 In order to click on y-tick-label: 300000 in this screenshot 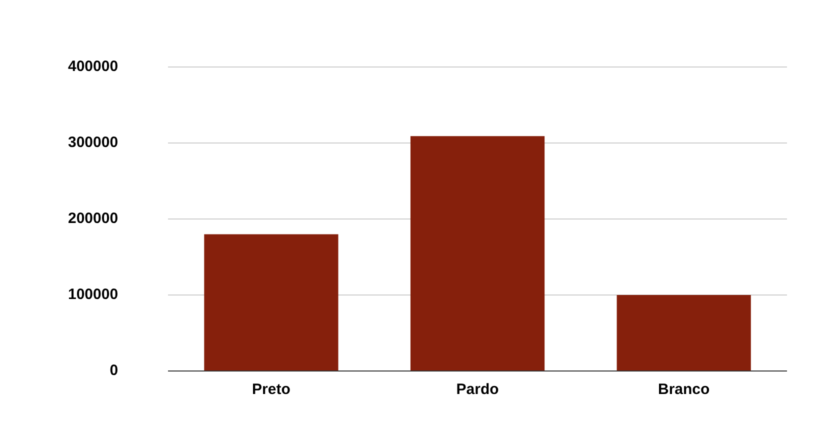, I will do `click(93, 143)`.